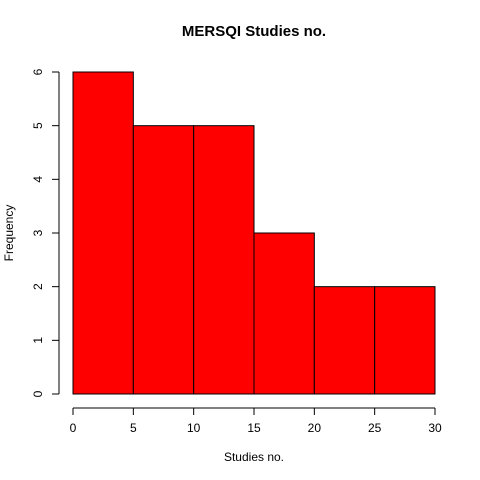 The image size is (480, 480). I want to click on x-axis: 0 5 10 15 20 25 30, so click(256, 421).